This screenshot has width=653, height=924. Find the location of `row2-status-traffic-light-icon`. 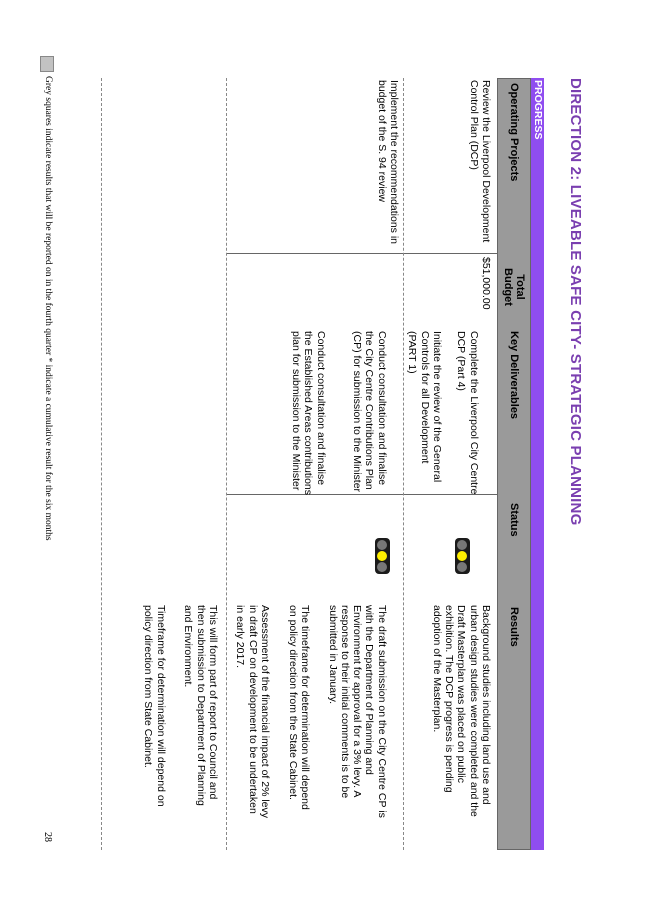

row2-status-traffic-light-icon is located at coordinates (382, 556).